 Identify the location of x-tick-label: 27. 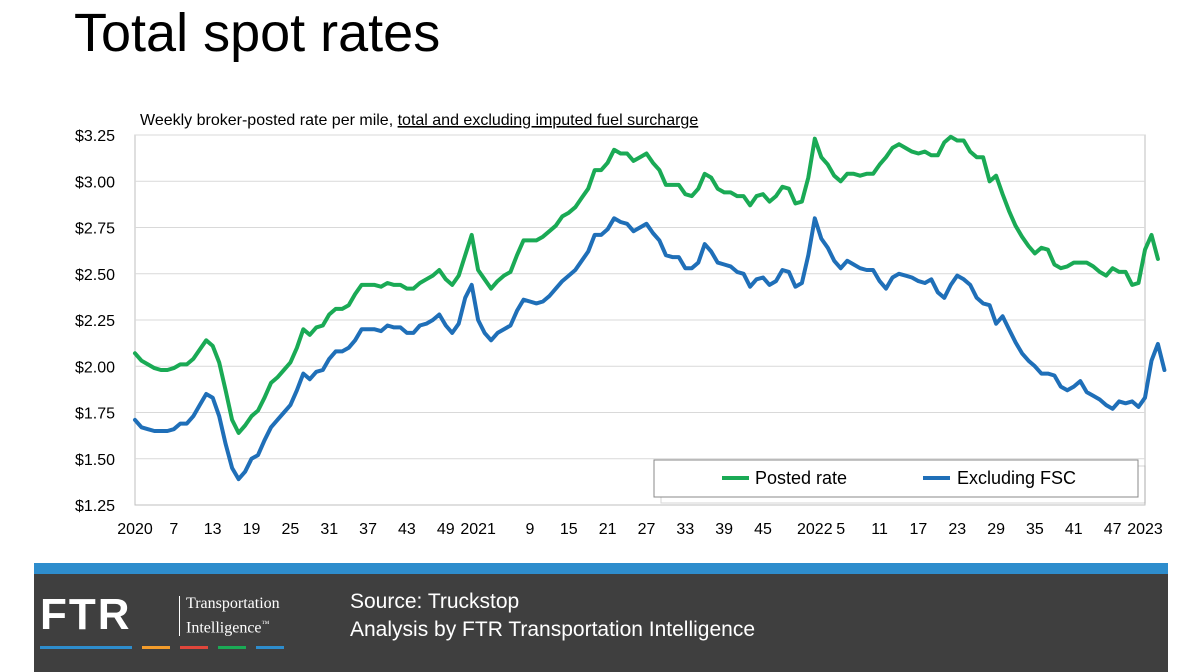
(647, 529).